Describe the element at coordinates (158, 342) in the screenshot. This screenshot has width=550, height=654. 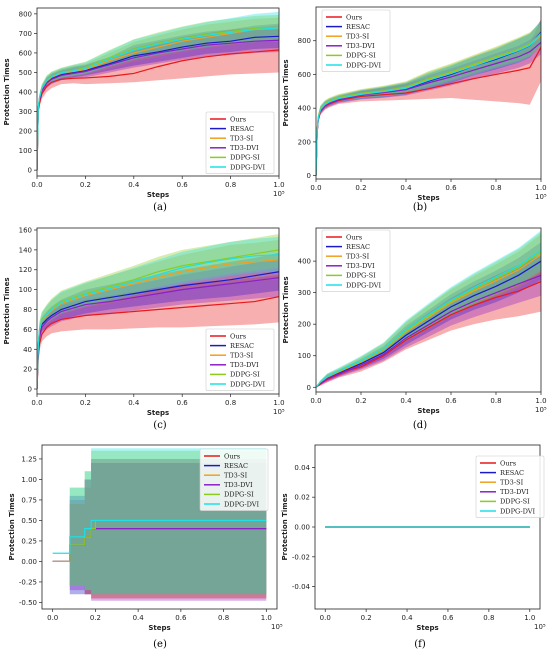
I see `line-ours` at that location.